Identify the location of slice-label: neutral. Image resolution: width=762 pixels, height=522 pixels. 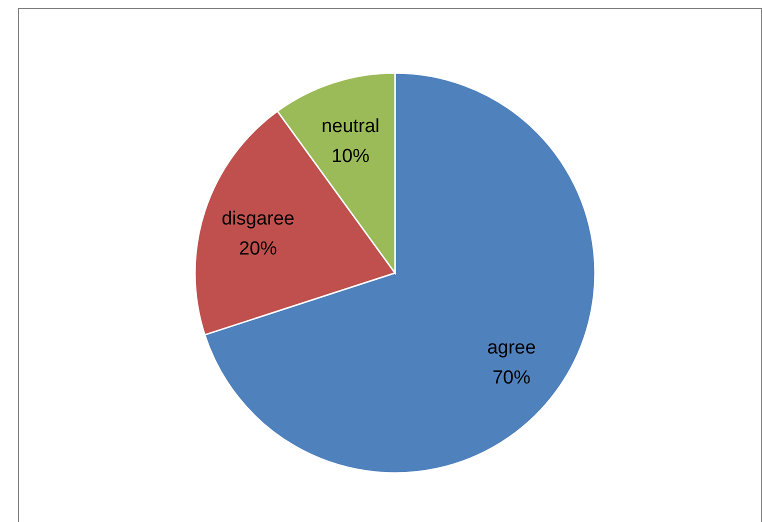
(350, 127).